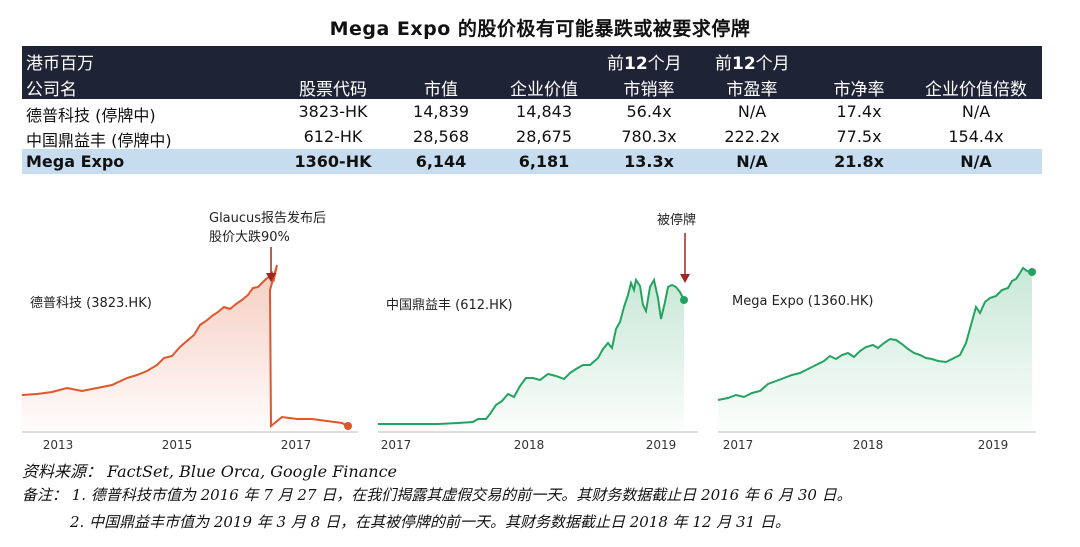  I want to click on cell-pb: 21.8x, so click(859, 161).